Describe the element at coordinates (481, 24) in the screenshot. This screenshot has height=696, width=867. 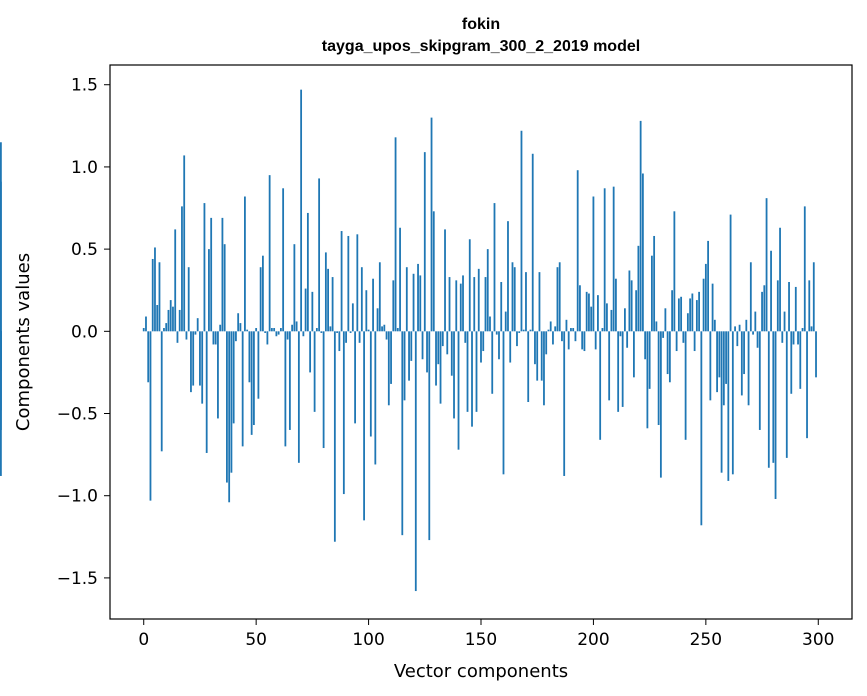
I see `chart-title: fokin` at that location.